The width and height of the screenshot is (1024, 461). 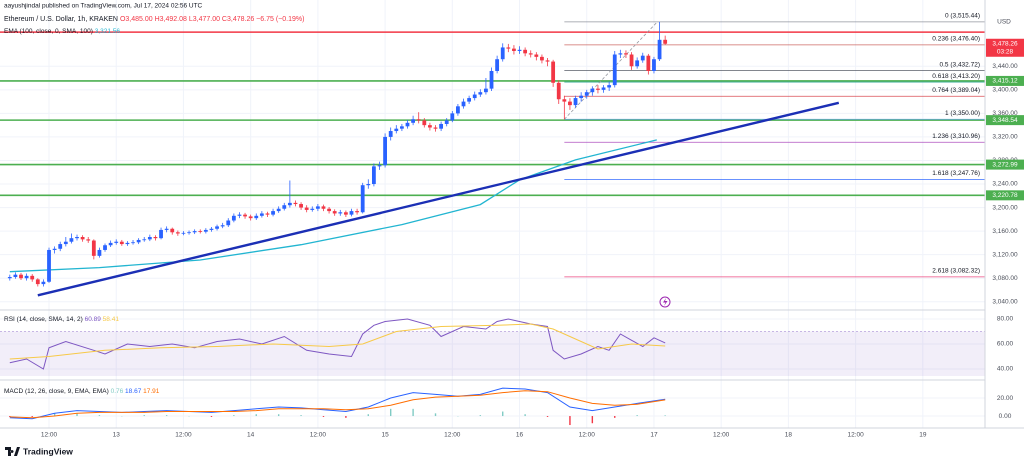 What do you see at coordinates (1005, 164) in the screenshot?
I see `price-tag-label: 3,272.99` at bounding box center [1005, 164].